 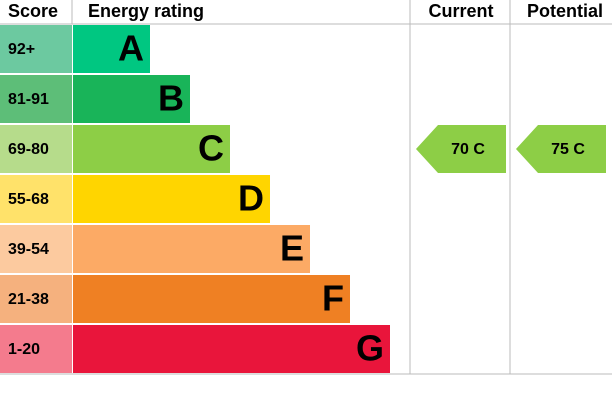 What do you see at coordinates (28, 249) in the screenshot?
I see `score-label: 39-54` at bounding box center [28, 249].